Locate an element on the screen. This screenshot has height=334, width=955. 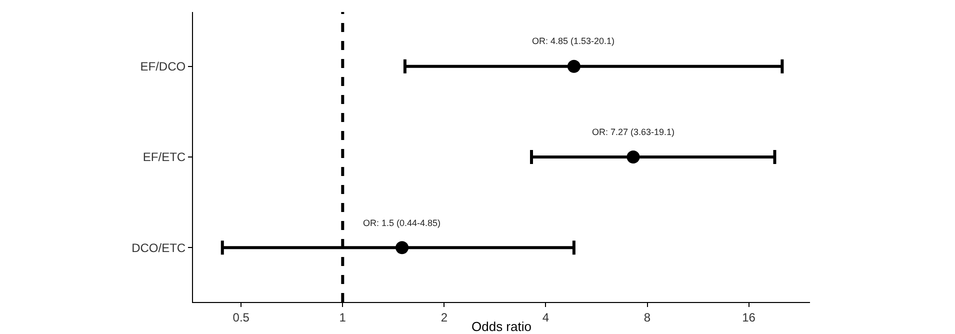
x-tick-label: 2 is located at coordinates (444, 317).